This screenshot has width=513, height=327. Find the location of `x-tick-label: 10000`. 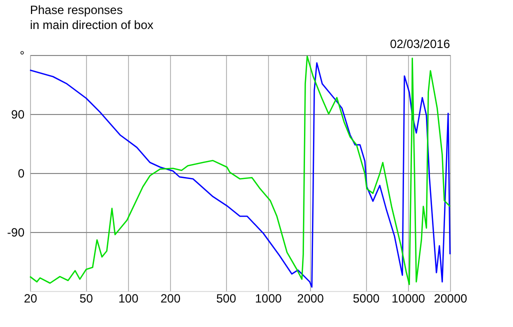

x-tick-label: 10000 is located at coordinates (409, 299).